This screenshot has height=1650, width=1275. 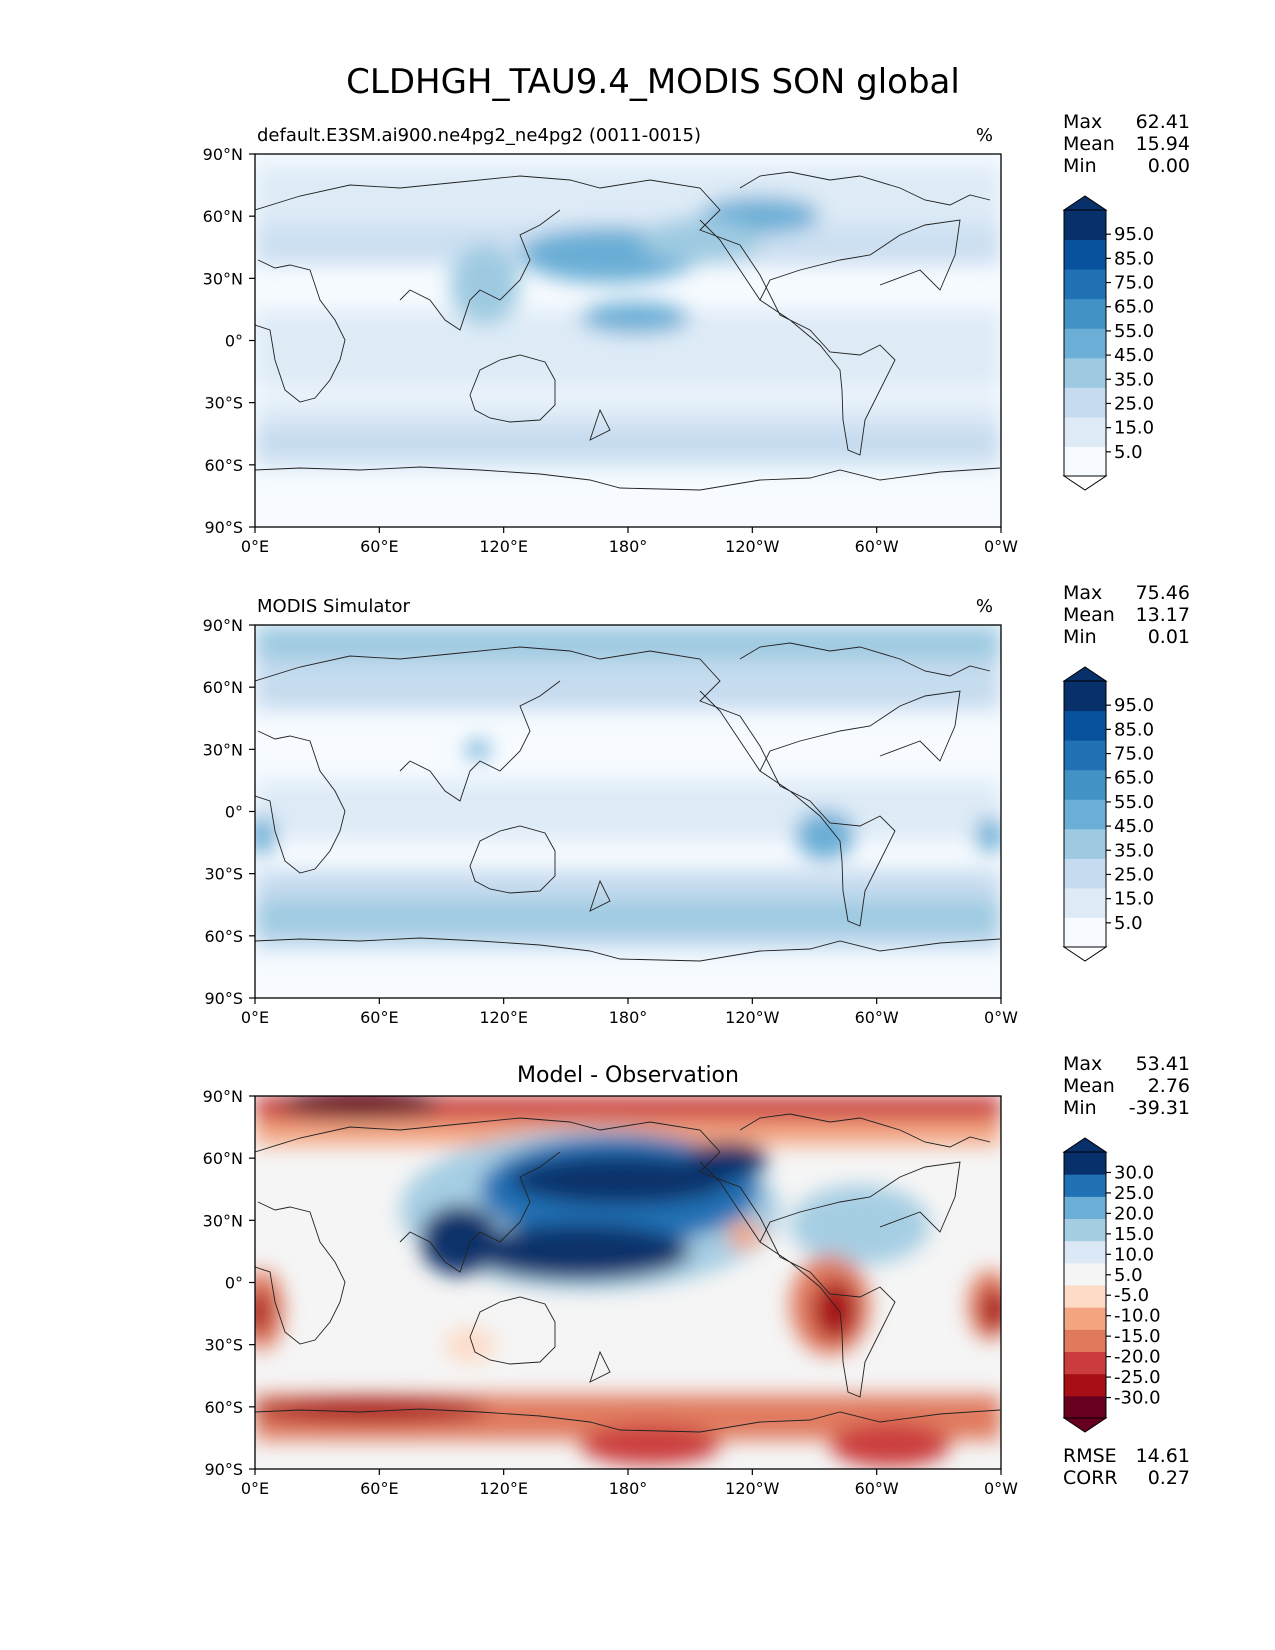 I want to click on stat-value-min: 0.00, so click(x=1169, y=166).